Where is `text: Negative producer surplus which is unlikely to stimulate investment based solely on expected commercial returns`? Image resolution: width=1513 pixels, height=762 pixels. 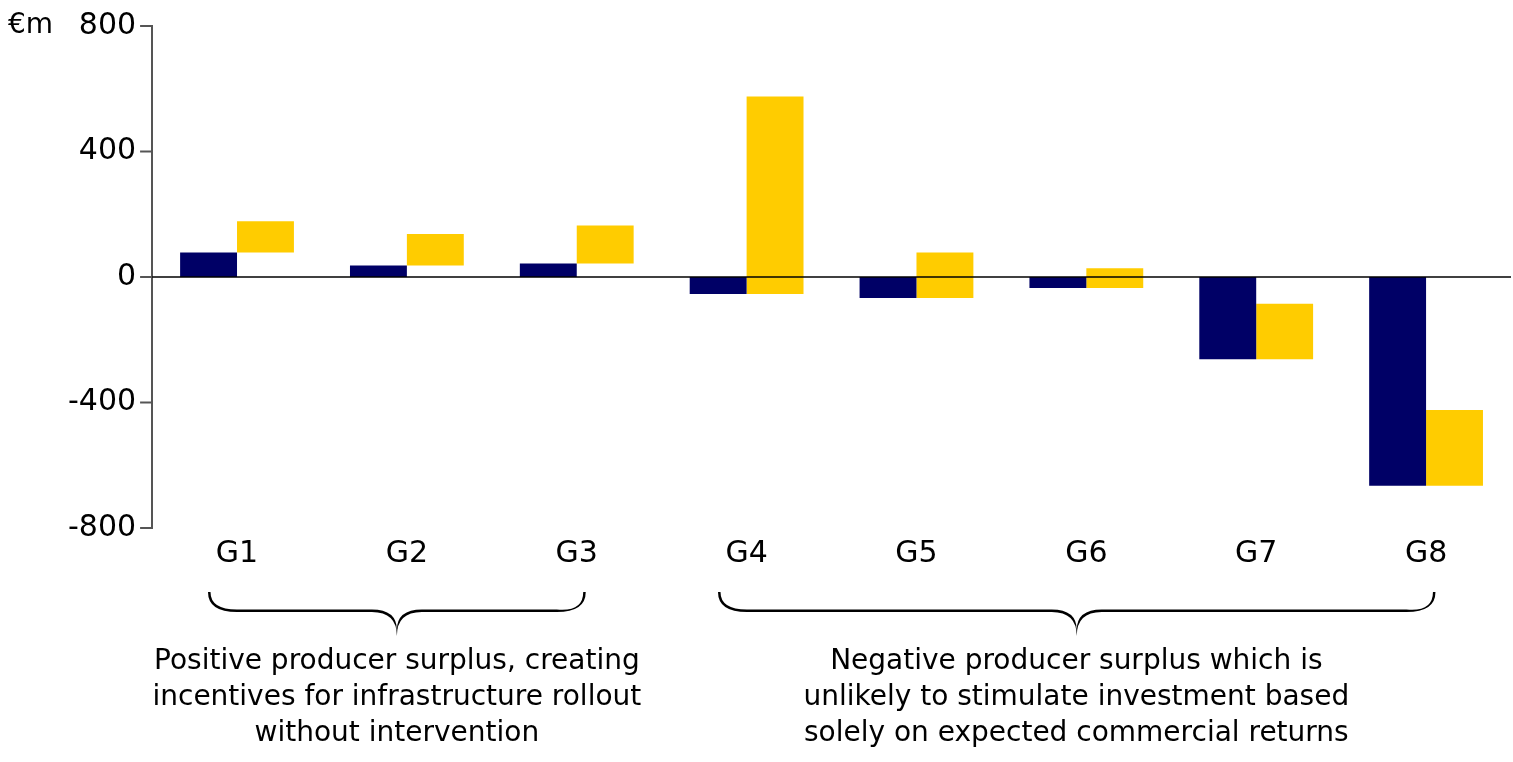
text: Negative producer surplus which is unlikely to stimulate investment based solely on expected commercial returns is located at coordinates (1076, 696).